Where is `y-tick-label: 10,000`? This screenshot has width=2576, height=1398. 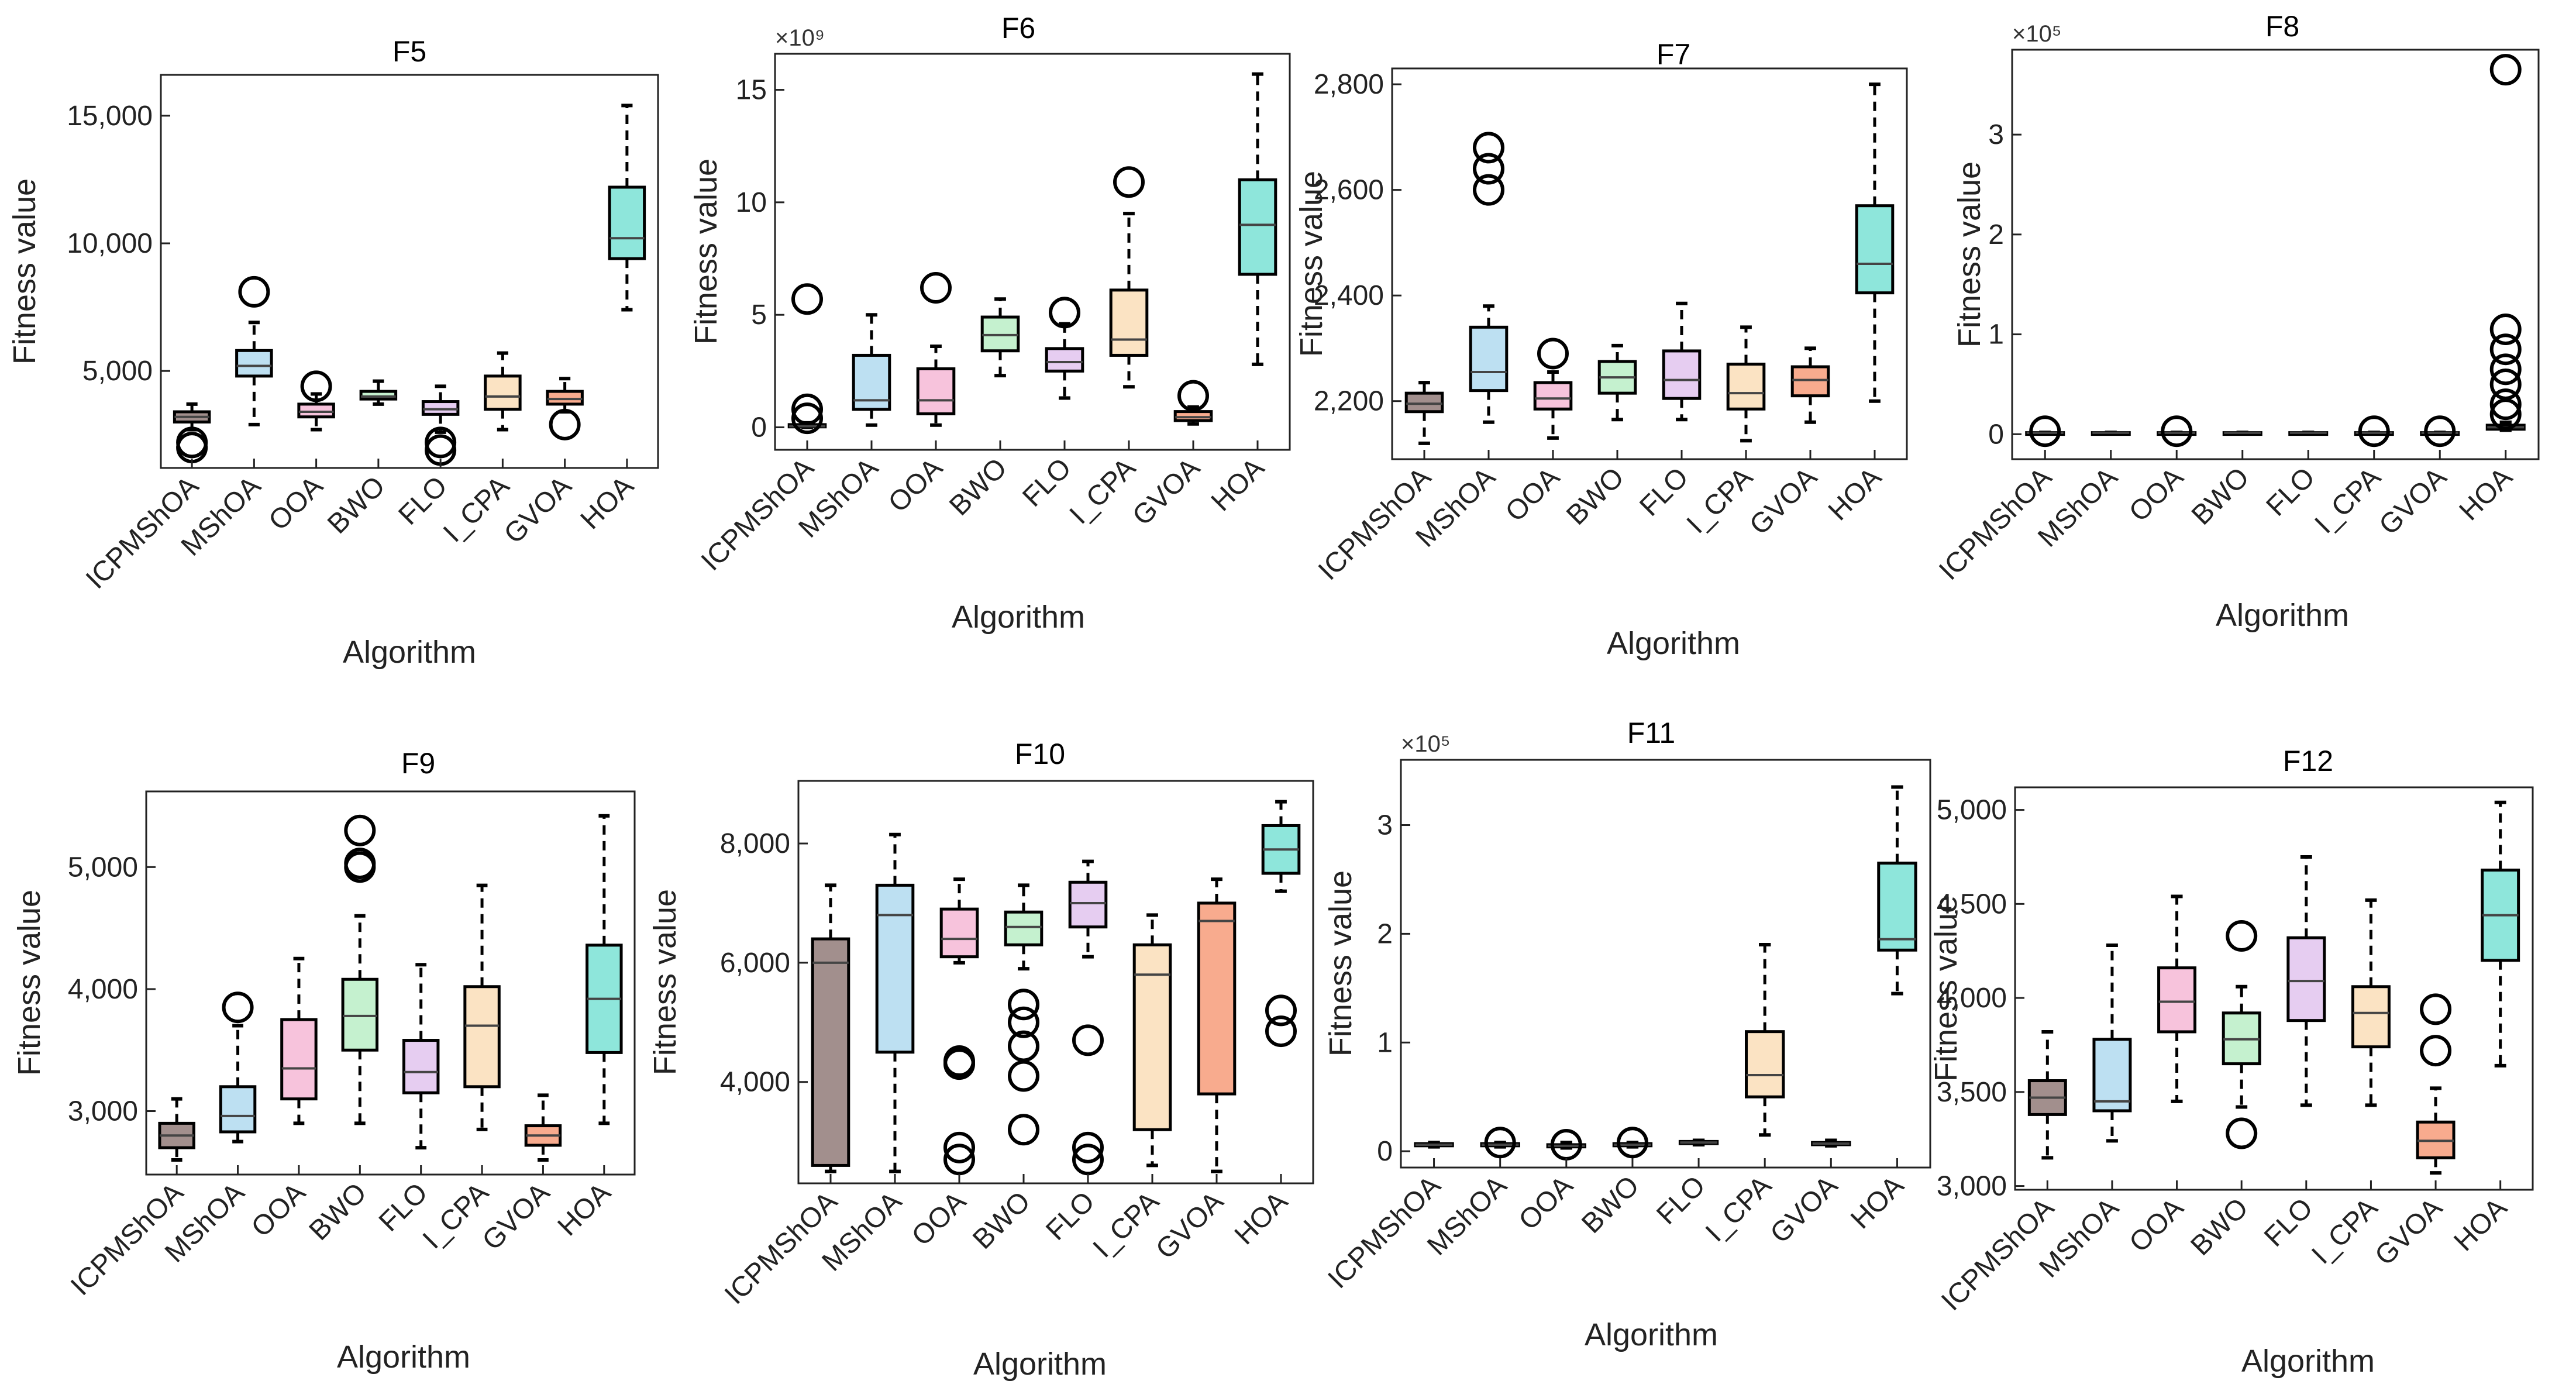 y-tick-label: 10,000 is located at coordinates (110, 243).